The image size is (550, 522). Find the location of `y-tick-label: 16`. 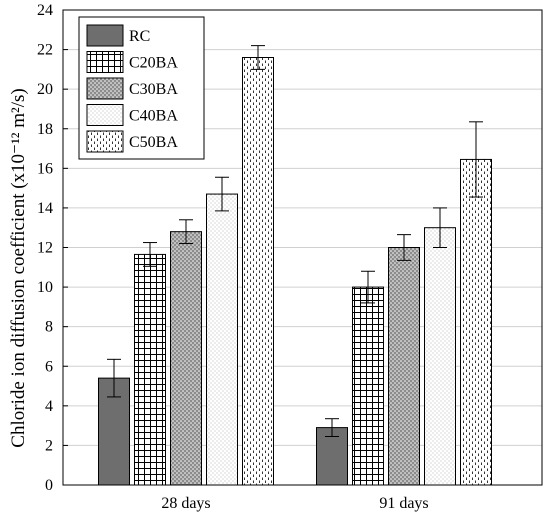

y-tick-label: 16 is located at coordinates (45, 168).